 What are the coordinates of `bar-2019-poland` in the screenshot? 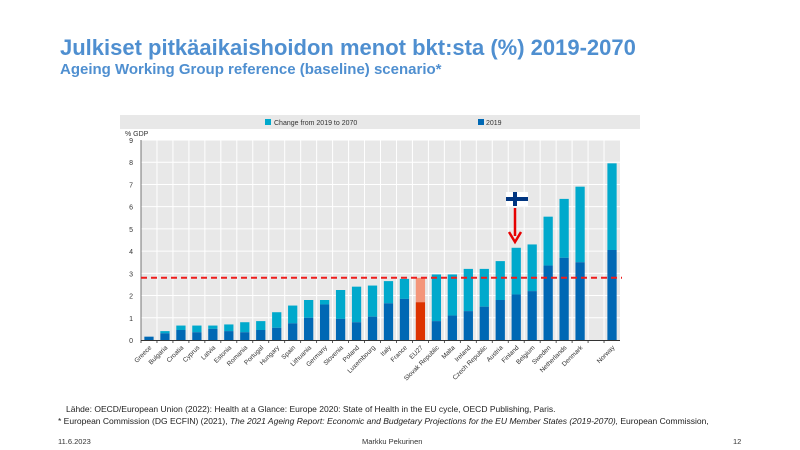 It's located at (356, 331).